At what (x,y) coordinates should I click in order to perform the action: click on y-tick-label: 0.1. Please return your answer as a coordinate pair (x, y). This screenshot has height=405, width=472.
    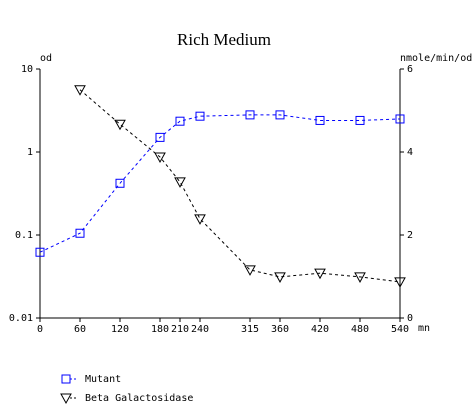
    Looking at the image, I should click on (24, 235).